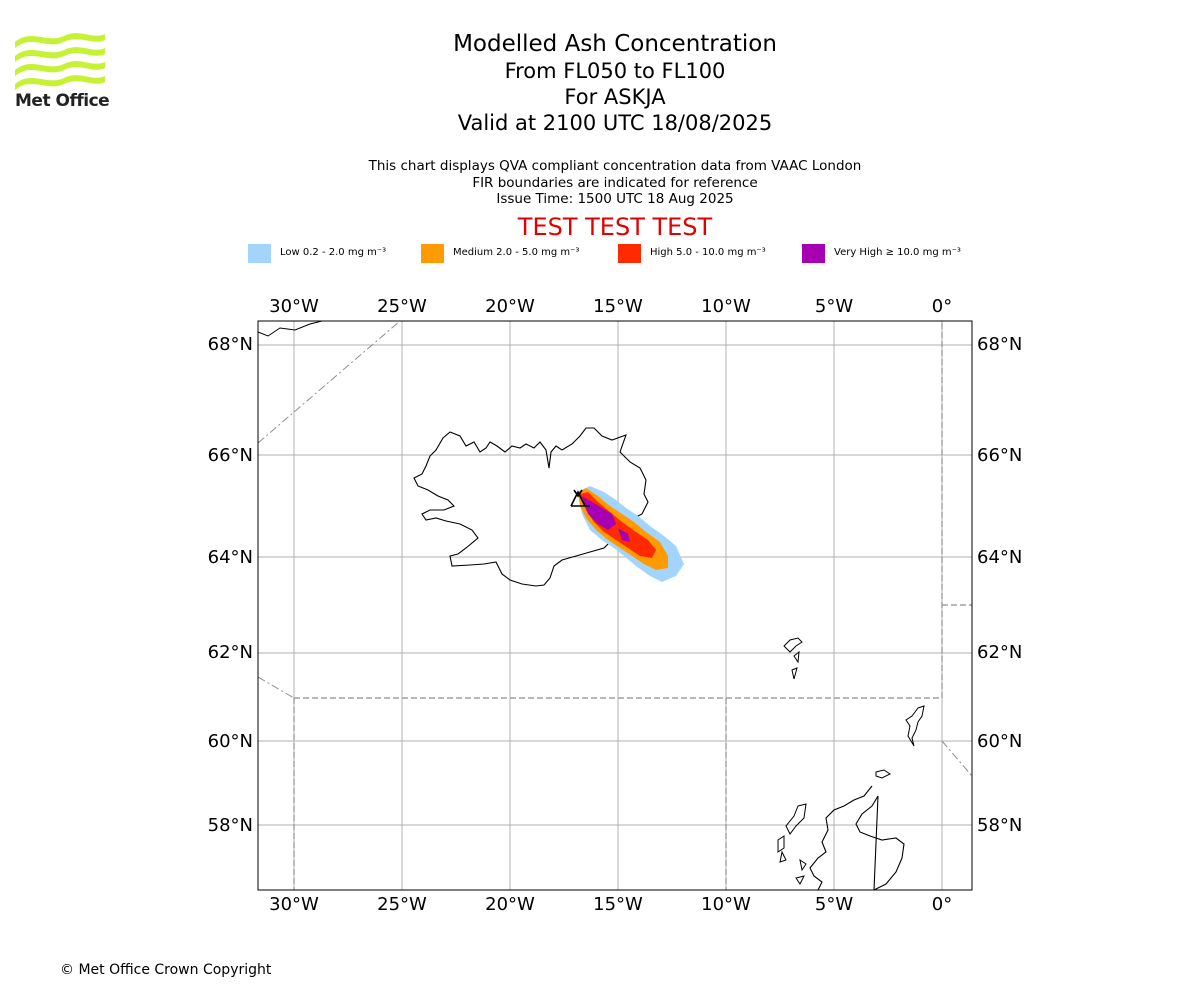  I want to click on test-banner: TEST TEST TEST, so click(615, 227).